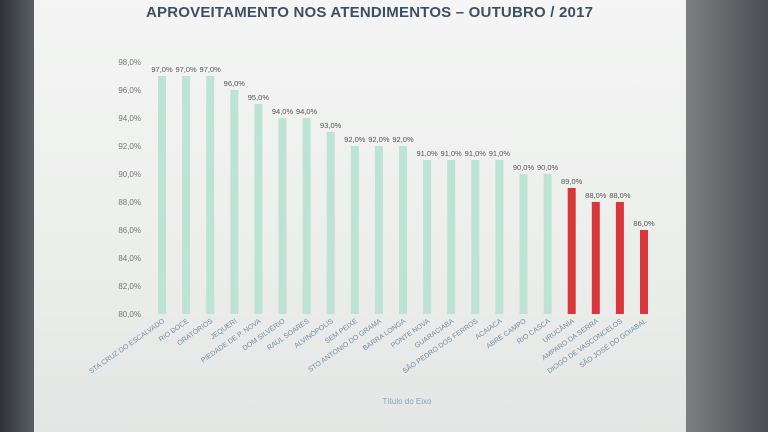 Image resolution: width=768 pixels, height=432 pixels. Describe the element at coordinates (129, 62) in the screenshot. I see `y-tick-label: 98,0%` at that location.